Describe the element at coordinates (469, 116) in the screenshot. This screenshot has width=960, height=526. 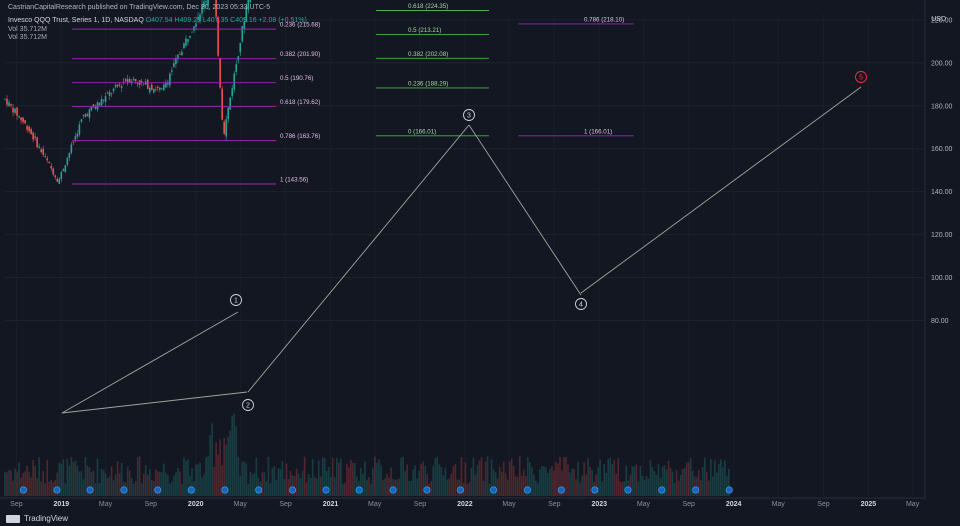
I see `wave-label: 3` at that location.